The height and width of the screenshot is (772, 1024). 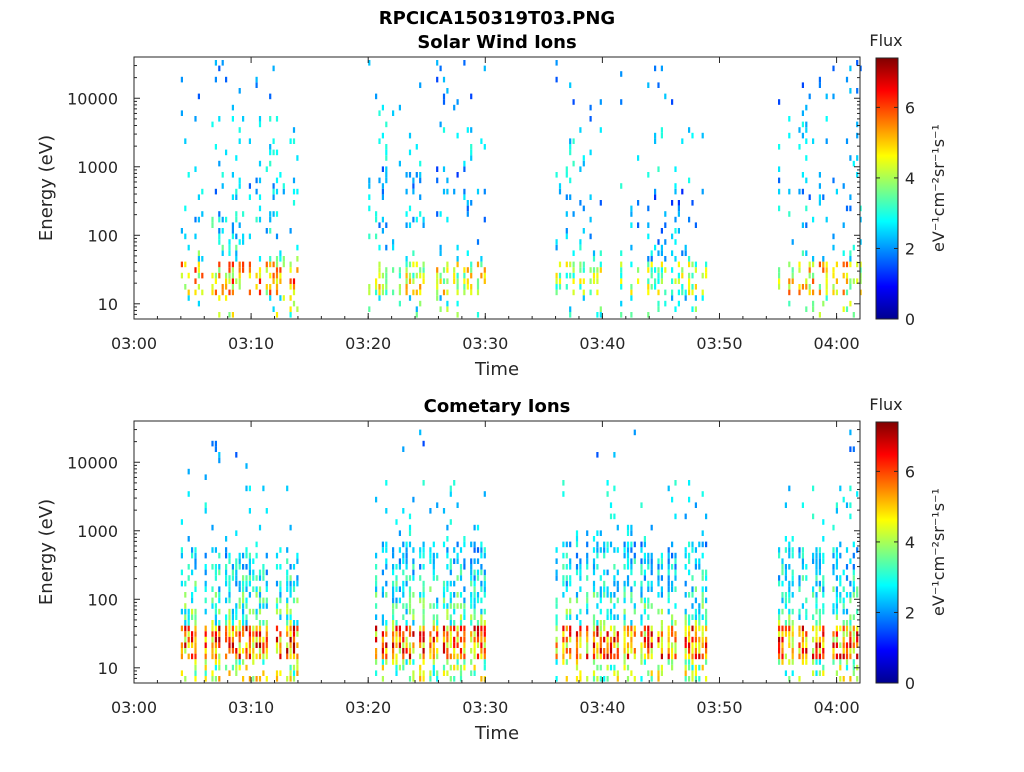 I want to click on y-axis-label: Energy (eV), so click(x=46, y=188).